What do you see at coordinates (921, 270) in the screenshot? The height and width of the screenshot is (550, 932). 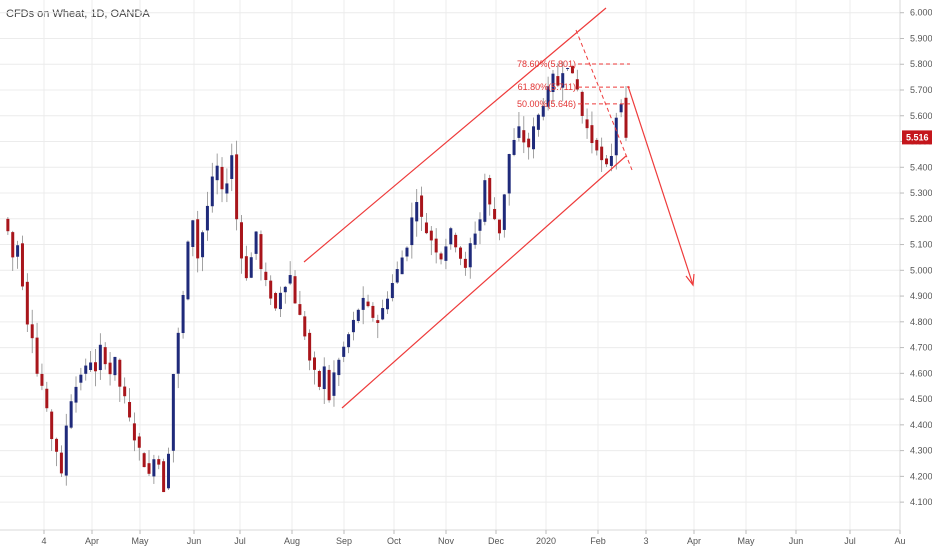 I see `y-tick-label: 5.000` at bounding box center [921, 270].